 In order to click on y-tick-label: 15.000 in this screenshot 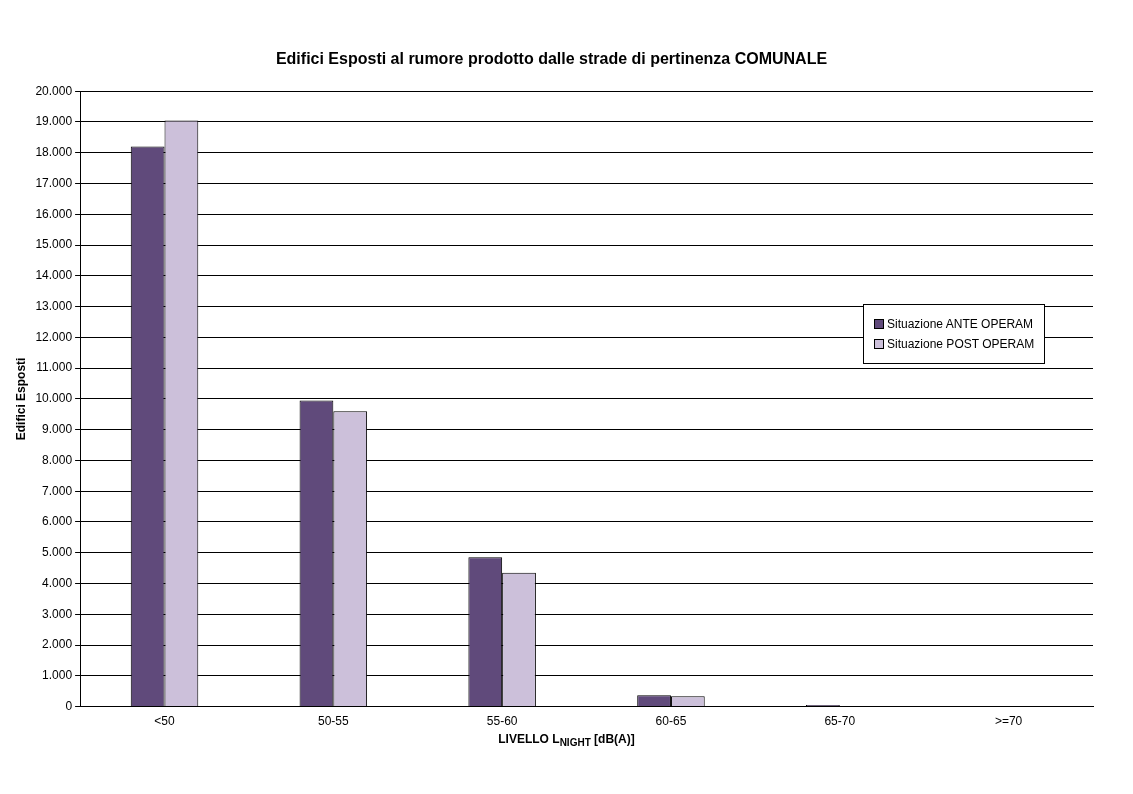, I will do `click(54, 244)`.